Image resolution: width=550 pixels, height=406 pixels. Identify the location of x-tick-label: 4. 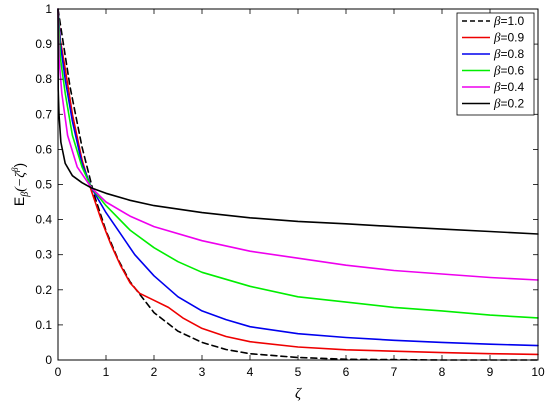
(250, 372).